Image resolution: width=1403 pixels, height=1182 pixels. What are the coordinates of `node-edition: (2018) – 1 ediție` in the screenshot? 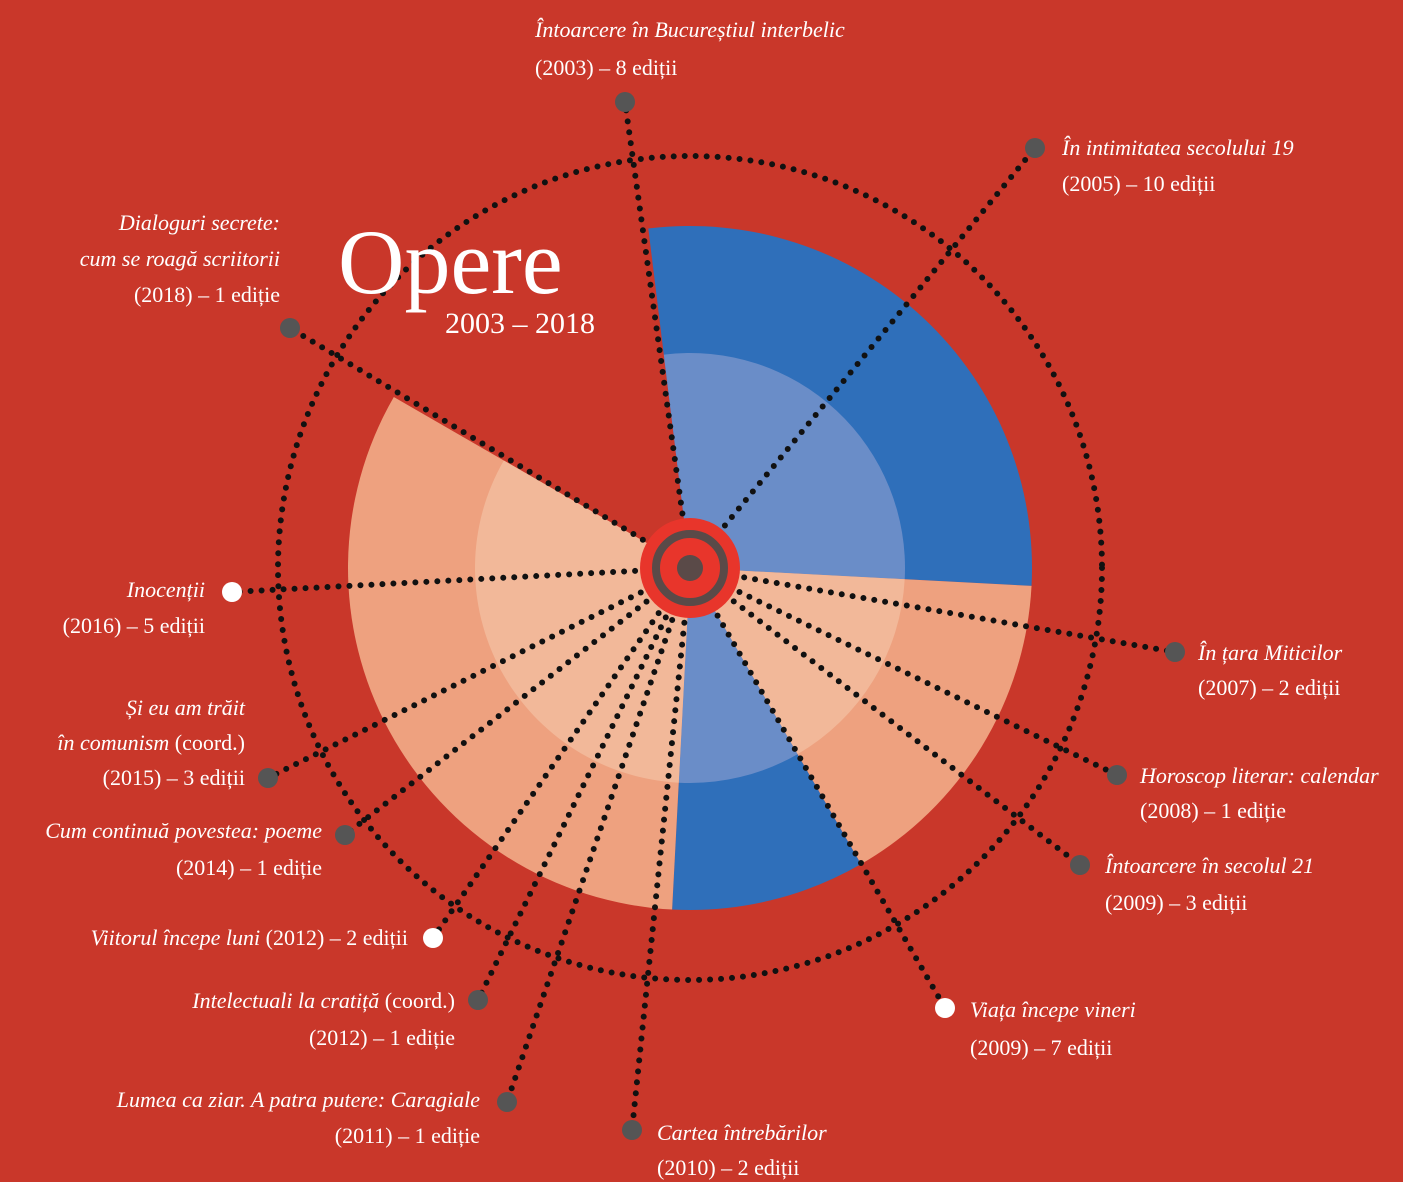 It's located at (207, 294).